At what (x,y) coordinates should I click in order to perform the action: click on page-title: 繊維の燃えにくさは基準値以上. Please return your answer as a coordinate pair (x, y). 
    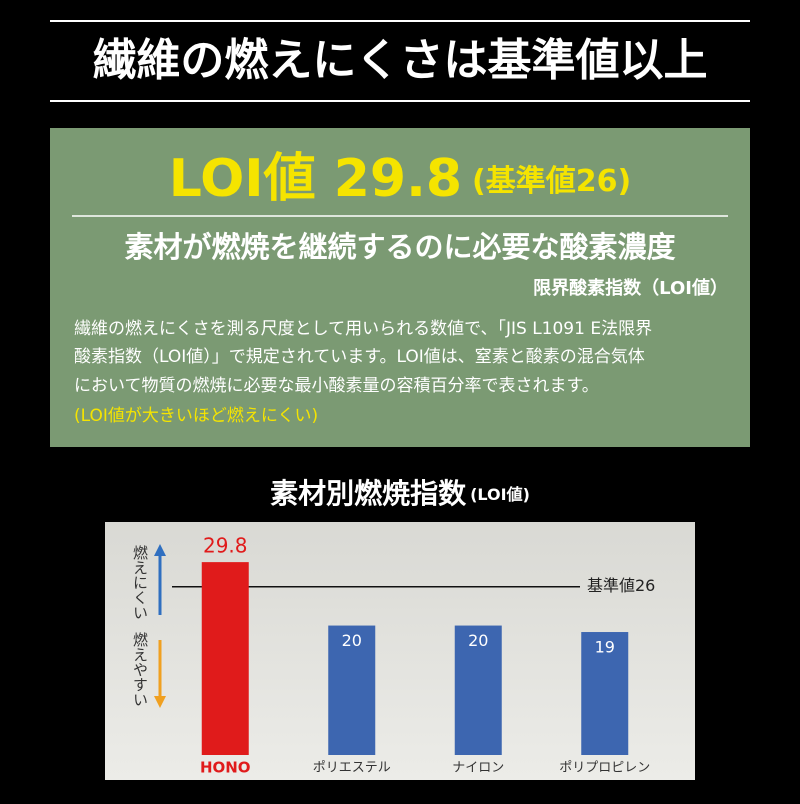
    Looking at the image, I should click on (399, 60).